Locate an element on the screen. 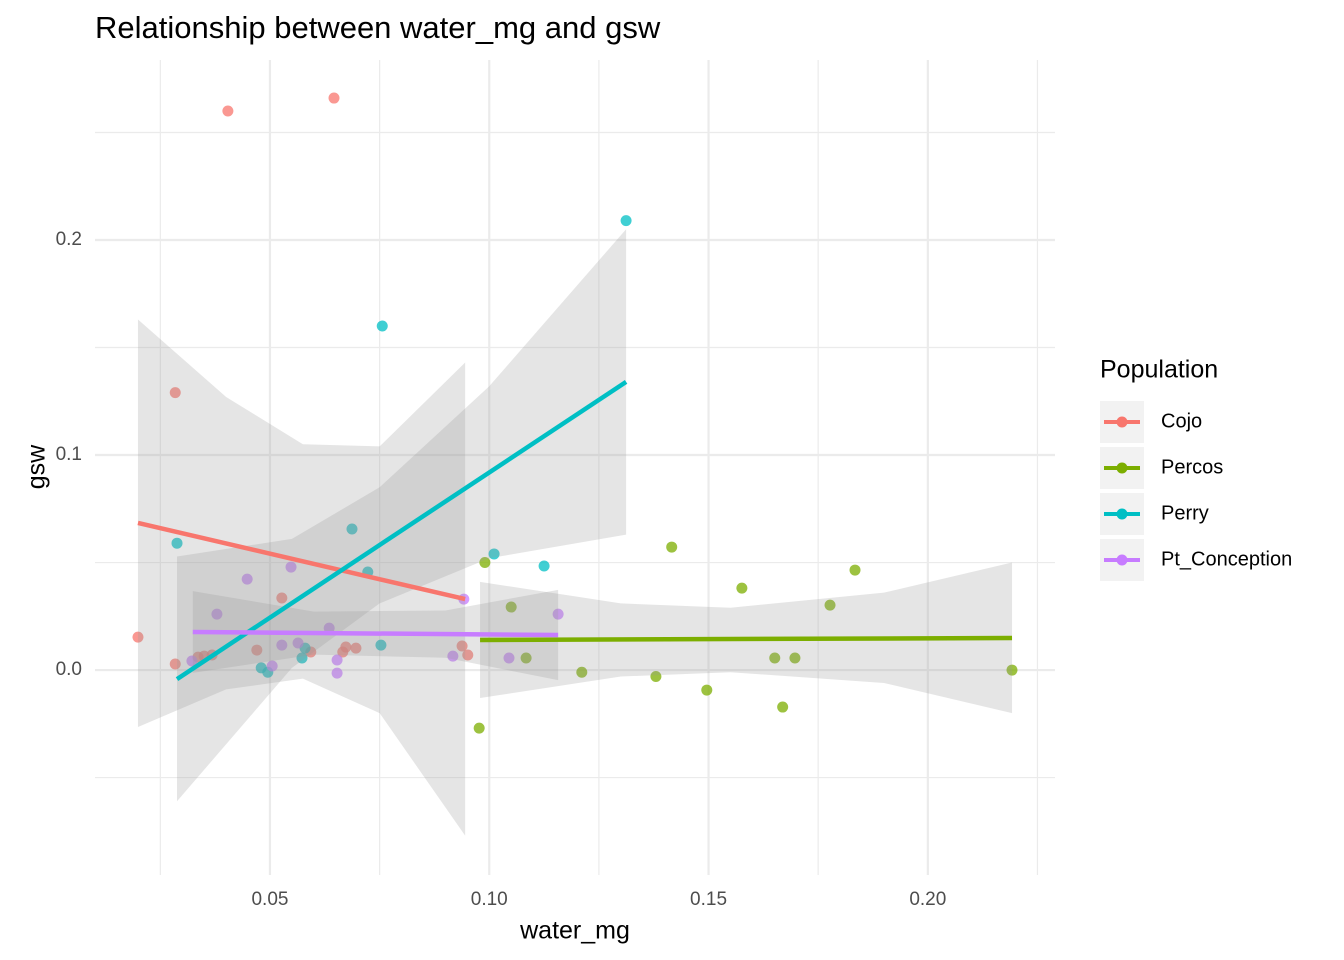  x-tick-label: 0.05 is located at coordinates (269, 899).